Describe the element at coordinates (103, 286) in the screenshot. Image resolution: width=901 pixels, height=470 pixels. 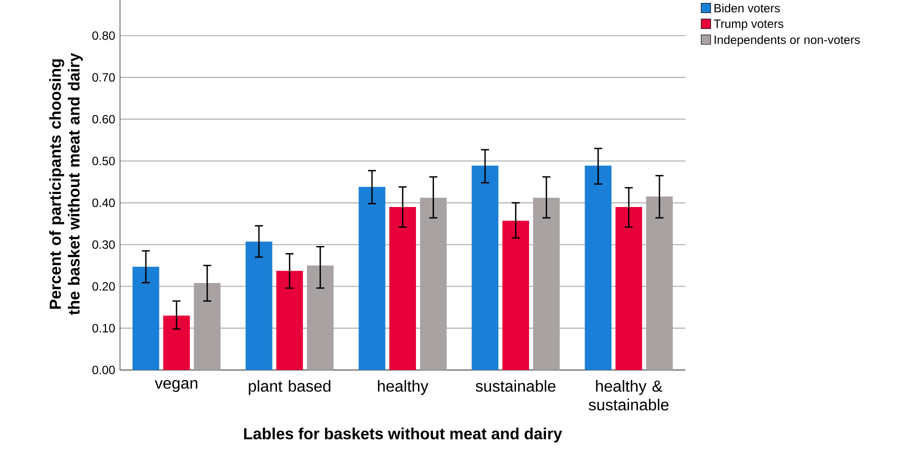
I see `y-tick-label: 0.20` at that location.